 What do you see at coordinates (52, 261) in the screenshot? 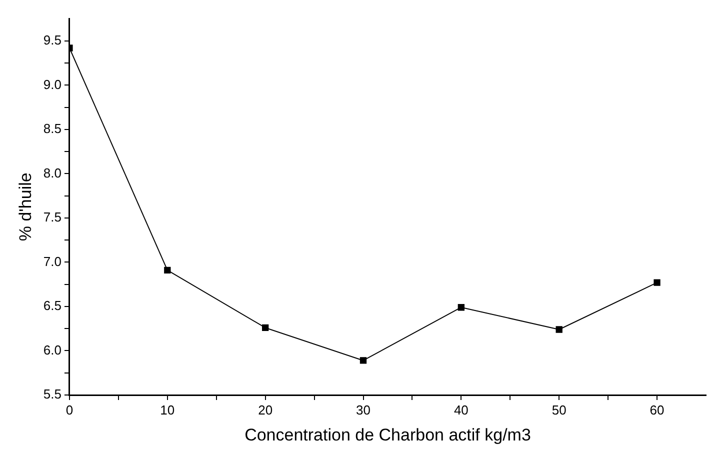
I see `y-tick-label: 7.0` at bounding box center [52, 261].